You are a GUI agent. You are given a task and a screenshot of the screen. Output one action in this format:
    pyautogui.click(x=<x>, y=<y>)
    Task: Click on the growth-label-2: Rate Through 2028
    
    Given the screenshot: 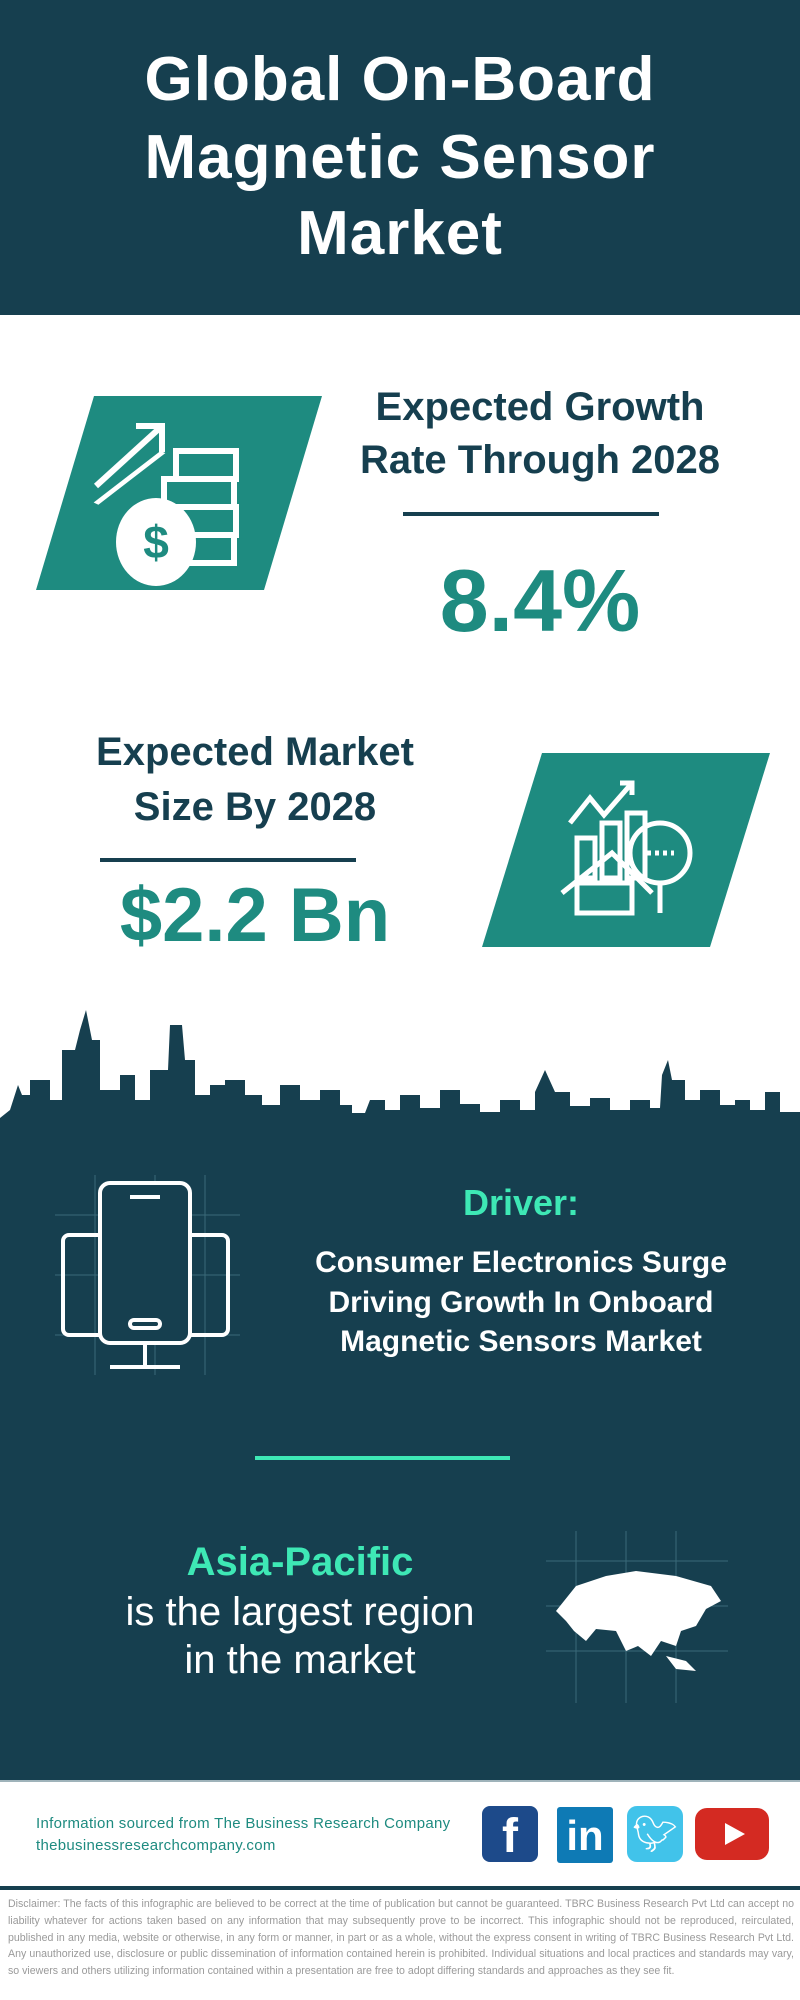 What is the action you would take?
    pyautogui.click(x=540, y=460)
    